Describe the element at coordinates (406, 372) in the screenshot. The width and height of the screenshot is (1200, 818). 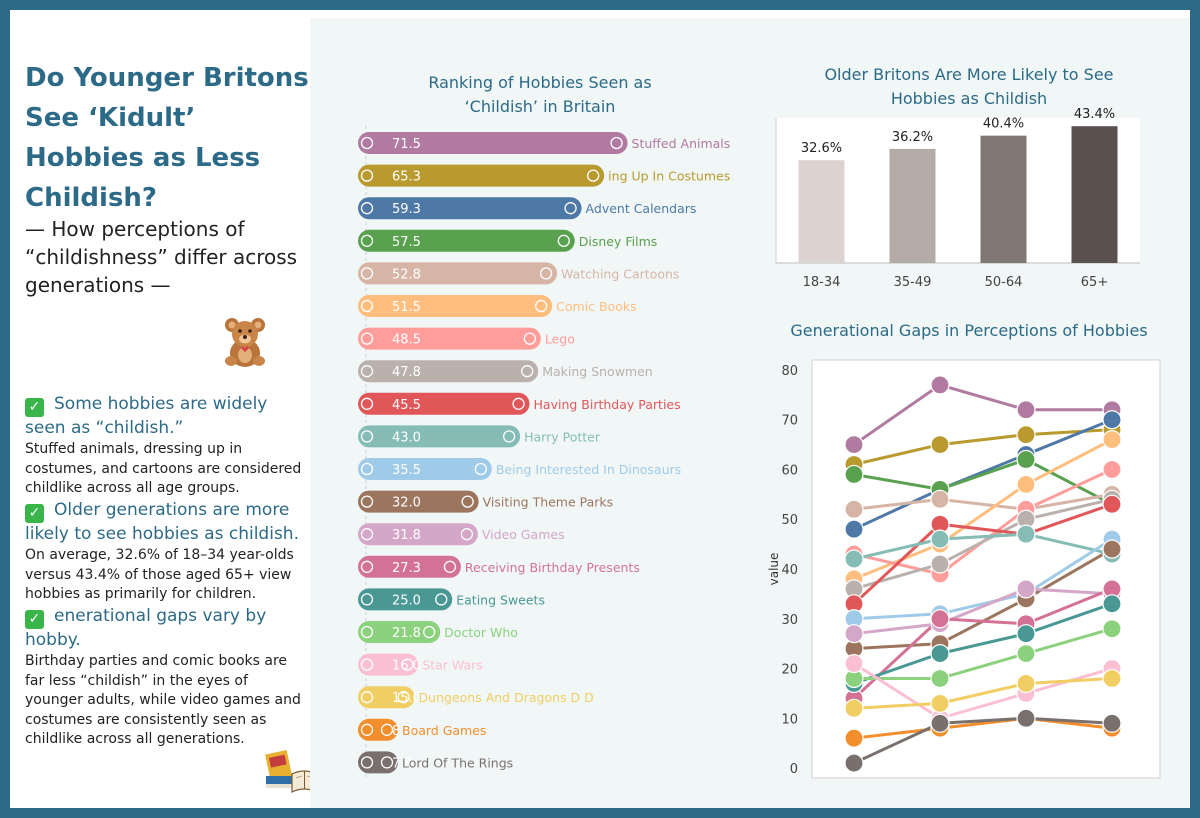
I see `ranking-value-label: 47.8` at that location.